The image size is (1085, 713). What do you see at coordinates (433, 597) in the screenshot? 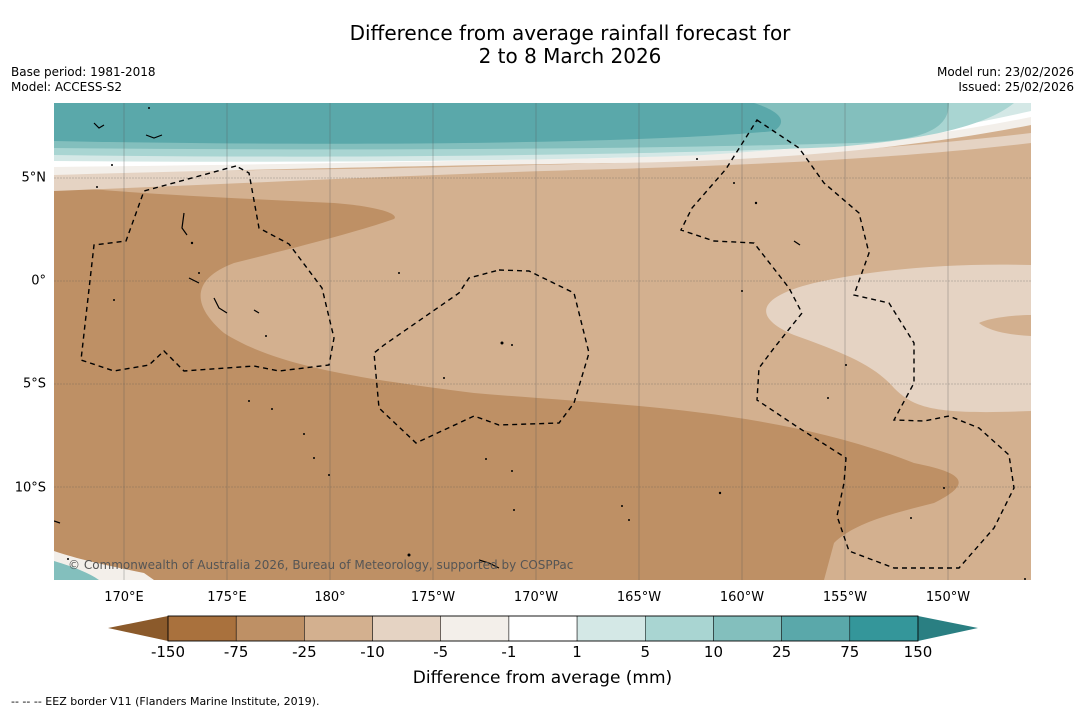
I see `lon-label: 175°W` at bounding box center [433, 597].